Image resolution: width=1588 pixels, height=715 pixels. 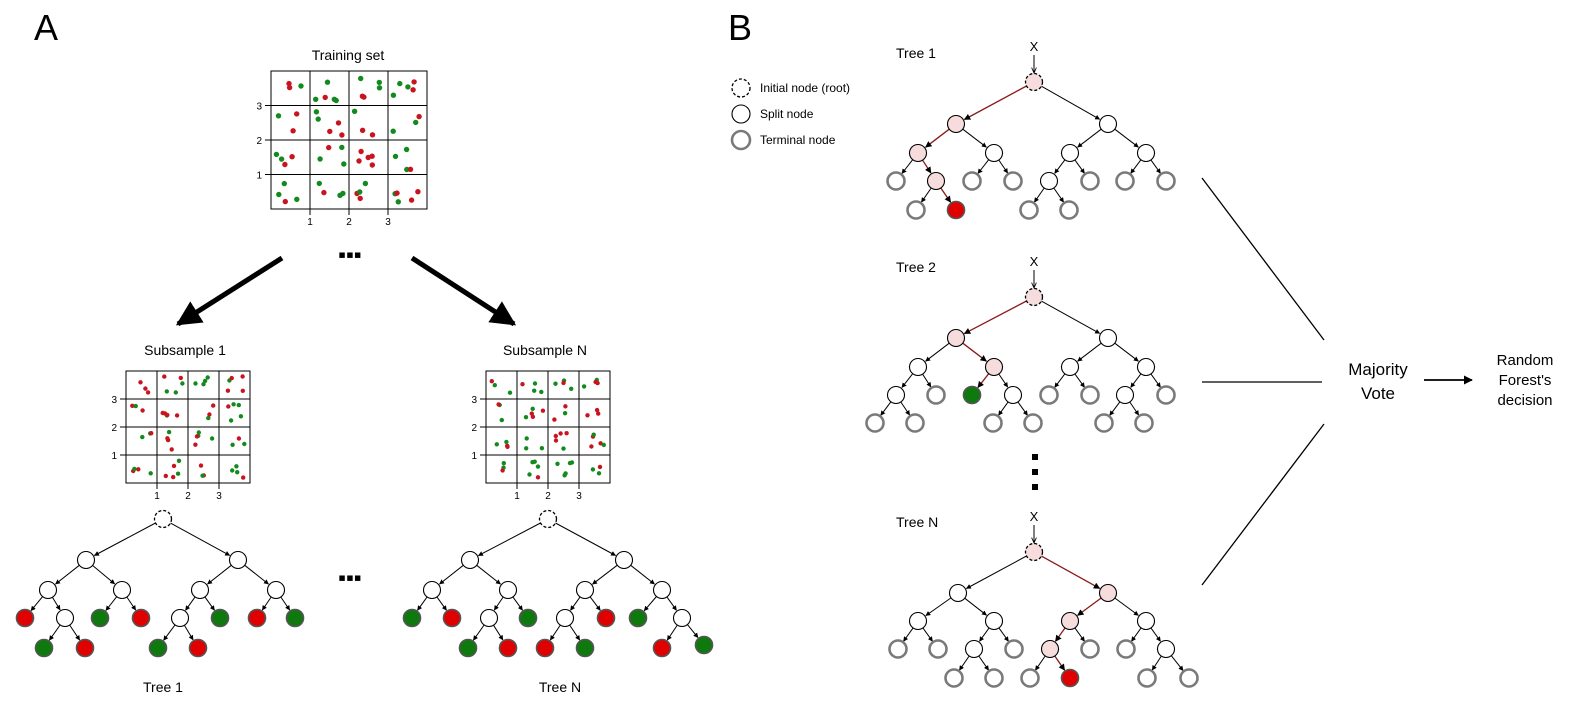 What do you see at coordinates (348, 55) in the screenshot?
I see `training-set-title: Training set` at bounding box center [348, 55].